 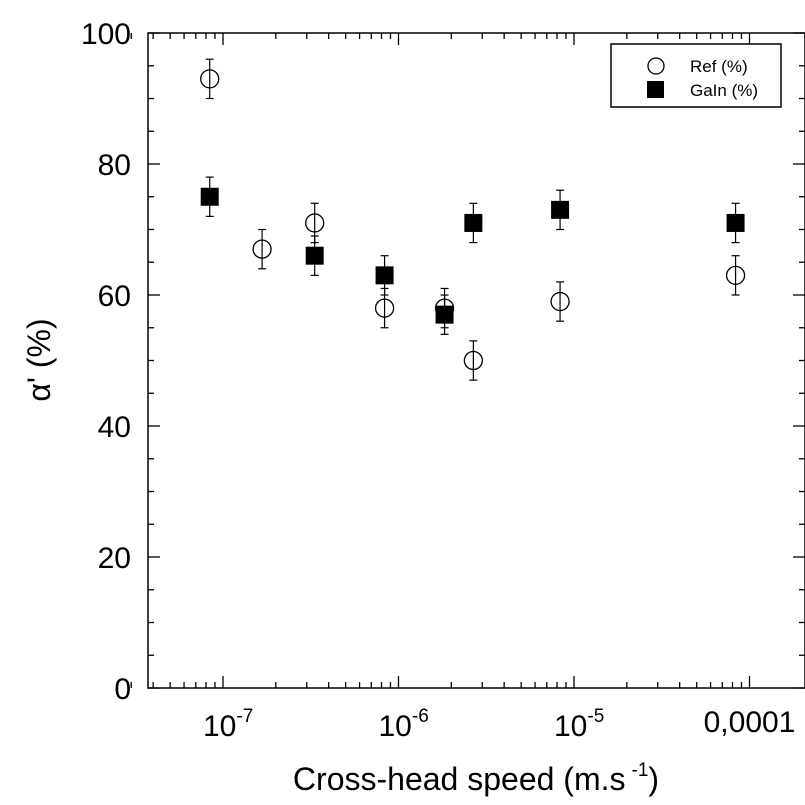 I want to click on legend: Ref (%) GaIn (%), so click(x=696, y=75).